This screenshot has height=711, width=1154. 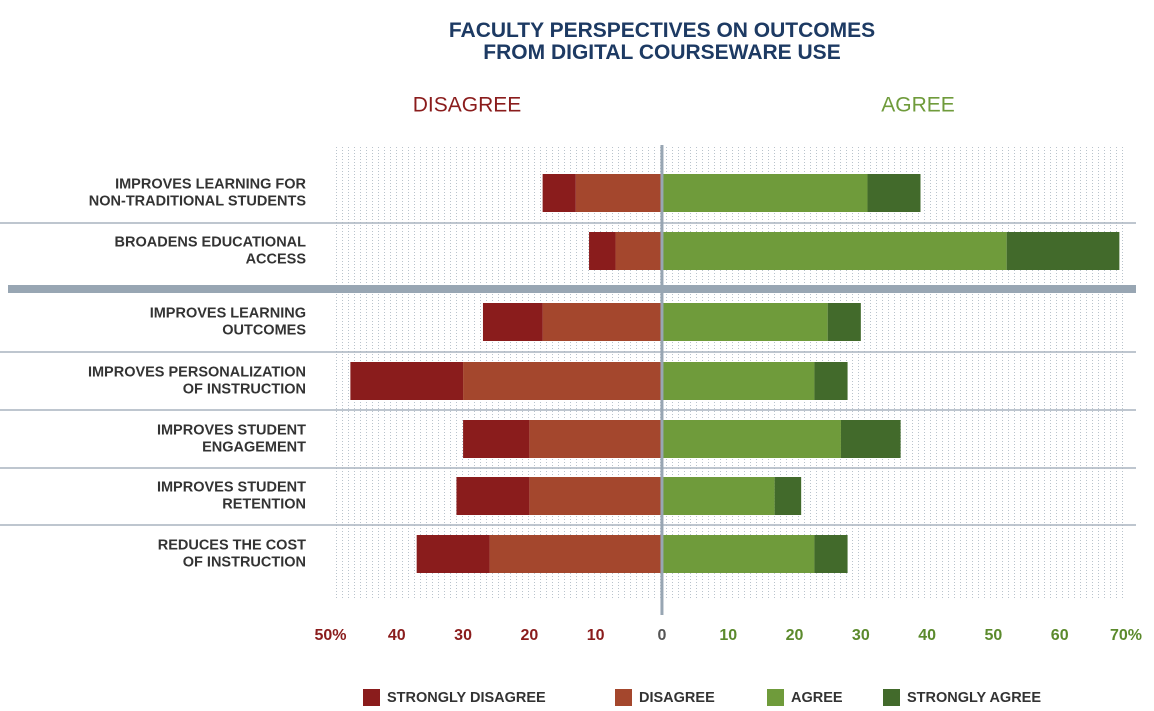 What do you see at coordinates (211, 250) in the screenshot?
I see `category-label: BROADENS EDUCATIONAL ACCESS` at bounding box center [211, 250].